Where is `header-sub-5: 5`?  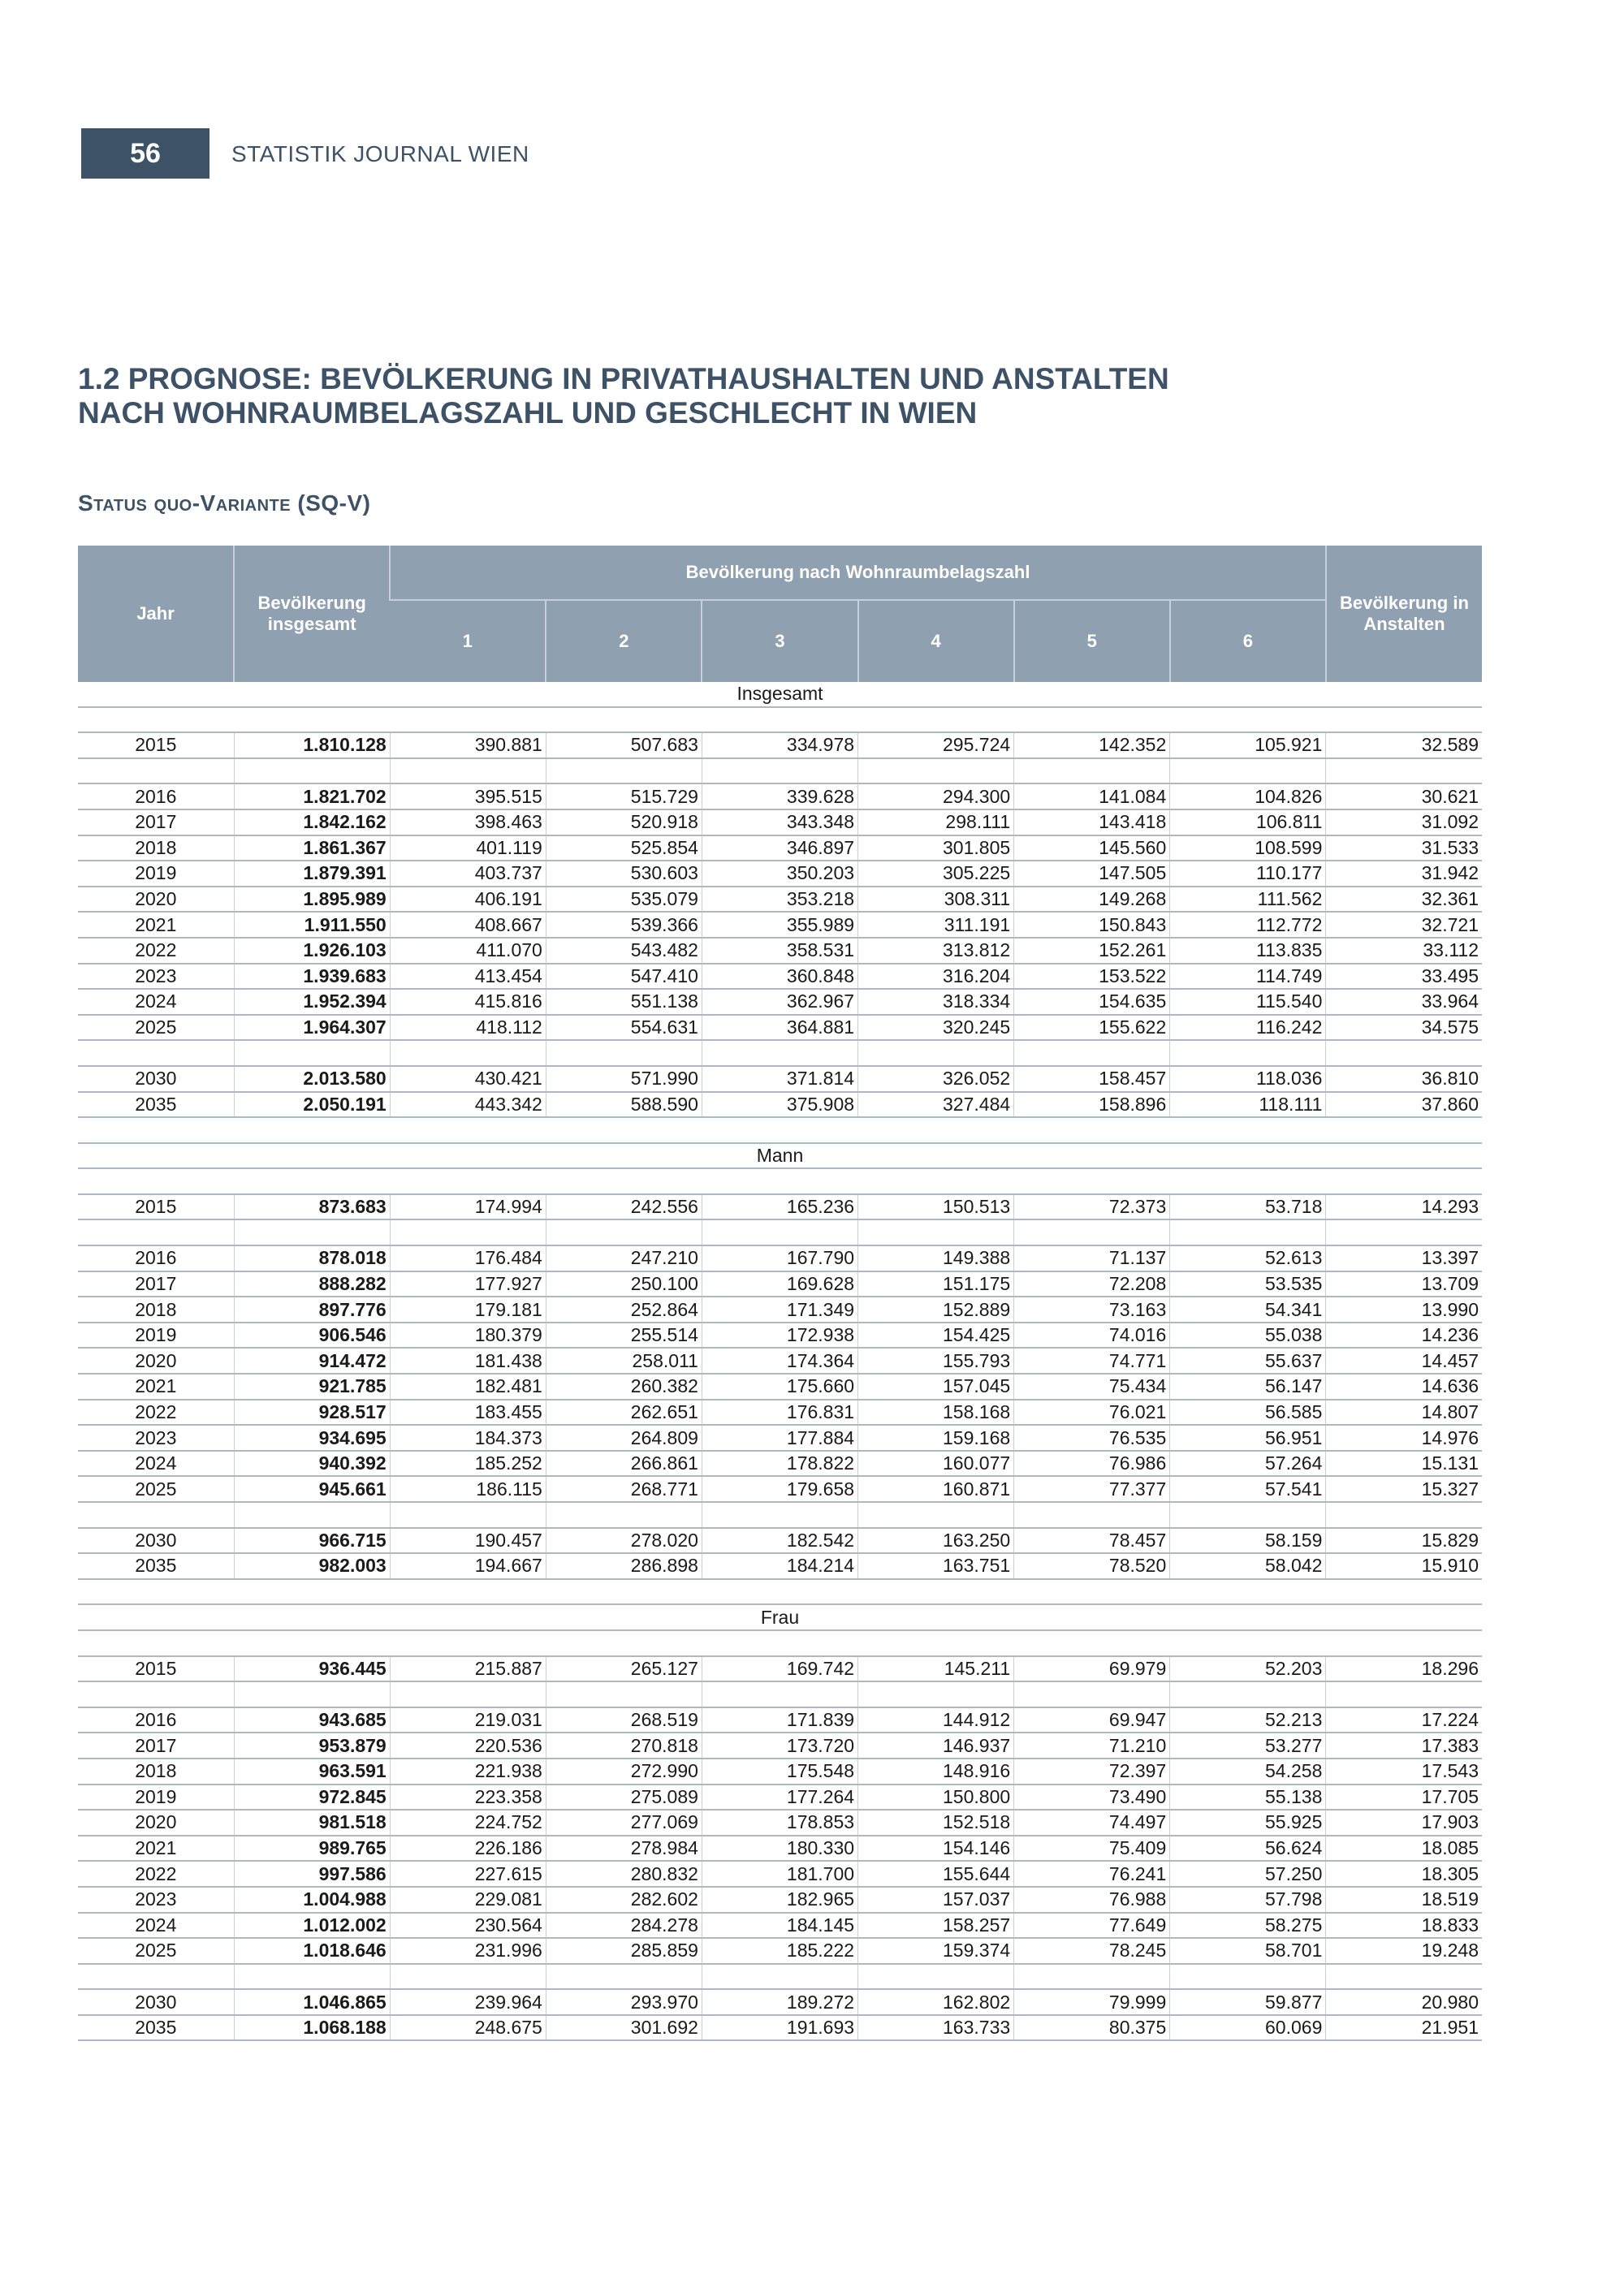
header-sub-5: 5 is located at coordinates (1091, 641).